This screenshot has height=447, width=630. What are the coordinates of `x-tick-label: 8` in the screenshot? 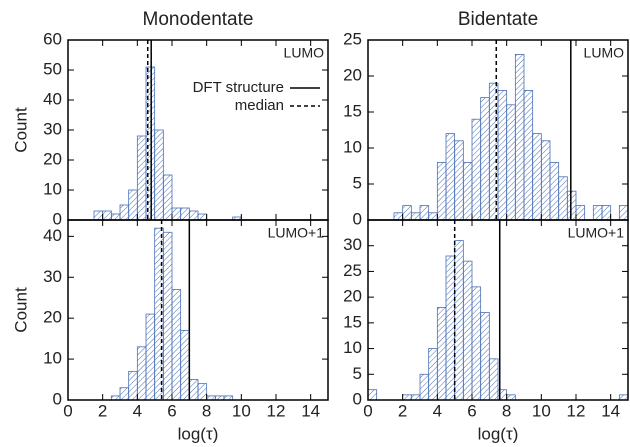 It's located at (506, 410).